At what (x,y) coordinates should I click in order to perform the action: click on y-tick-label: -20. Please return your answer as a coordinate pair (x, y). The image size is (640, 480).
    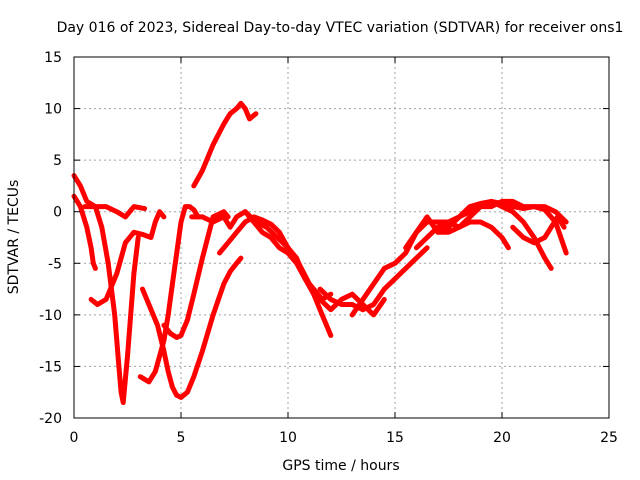
    Looking at the image, I should click on (50, 419).